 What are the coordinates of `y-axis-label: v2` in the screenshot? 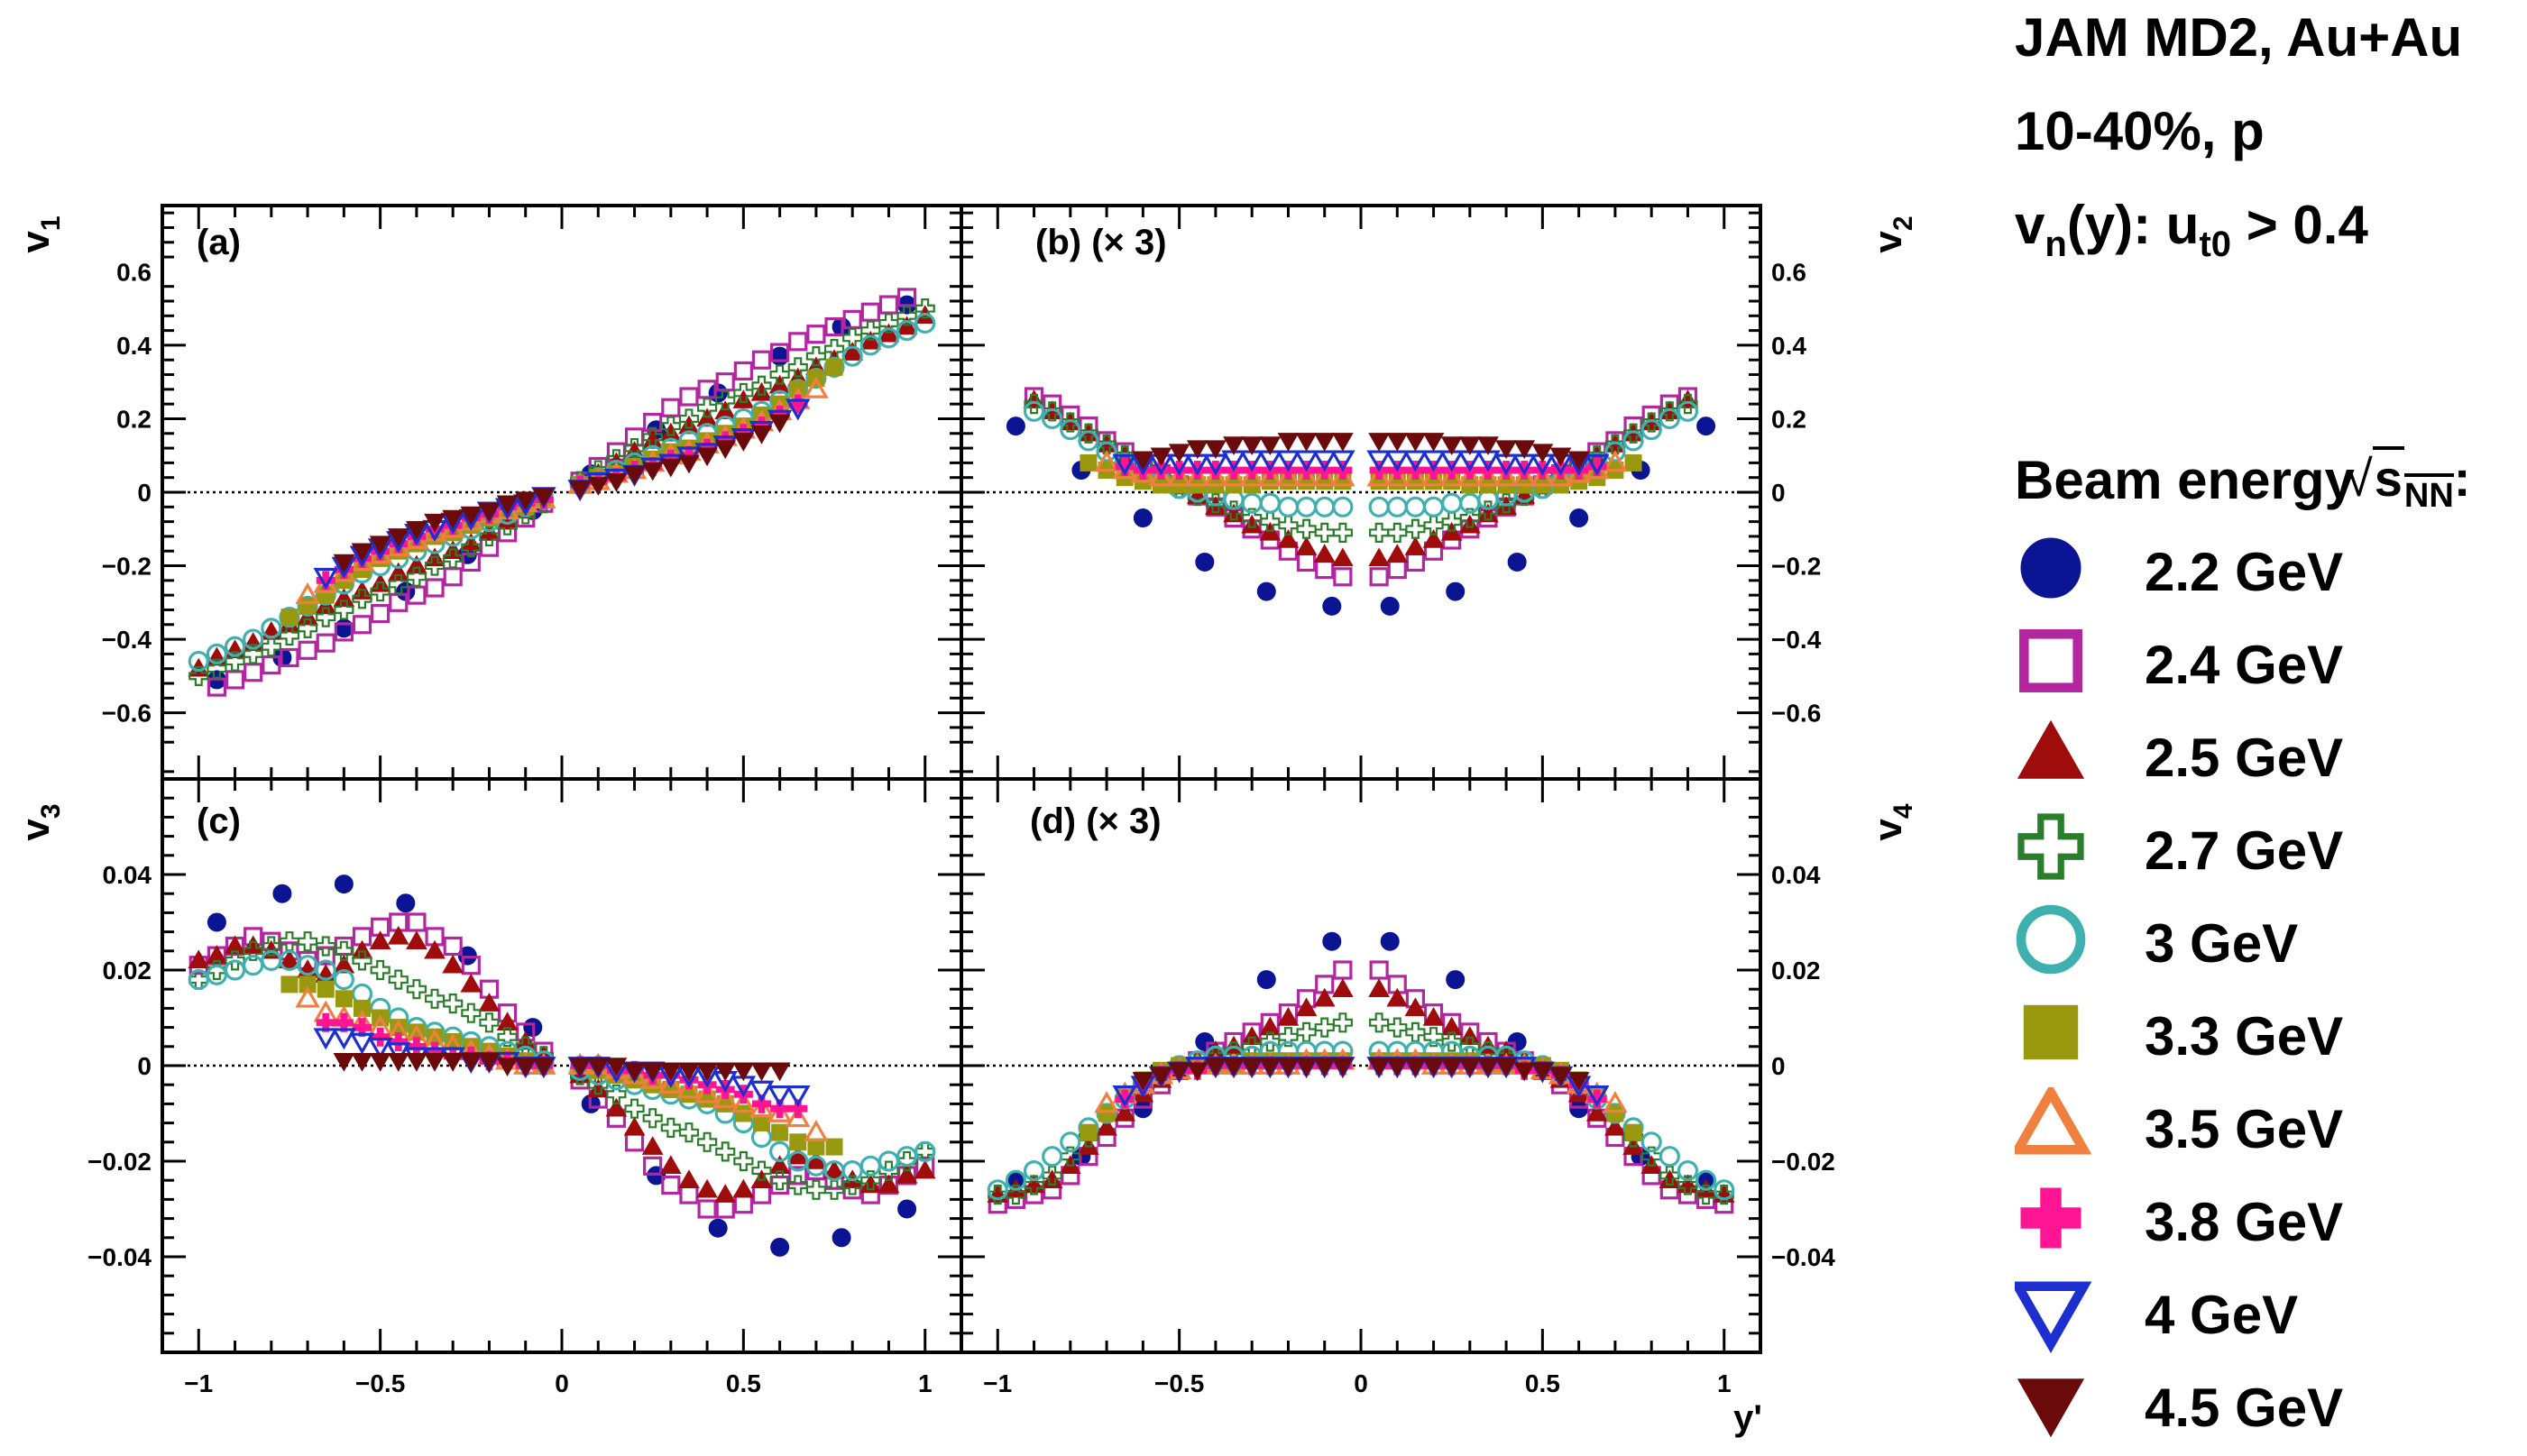 It's located at (1892, 234).